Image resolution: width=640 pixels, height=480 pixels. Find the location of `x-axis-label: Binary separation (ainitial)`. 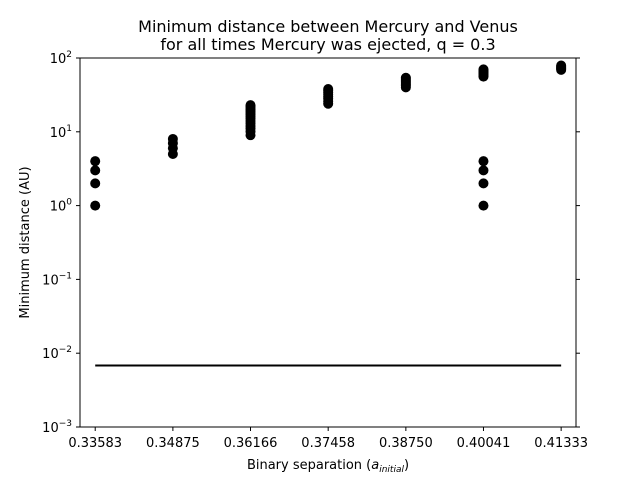

x-axis-label: Binary separation (ainitial) is located at coordinates (328, 466).